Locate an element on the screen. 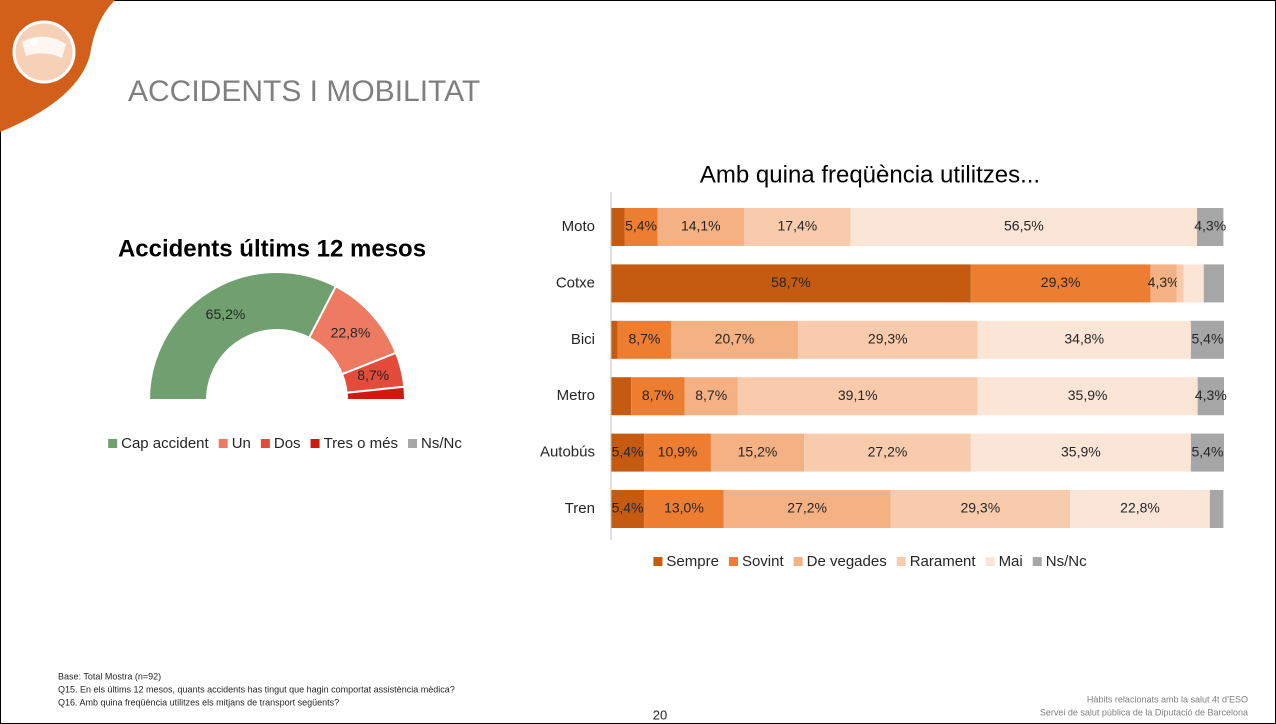 Image resolution: width=1276 pixels, height=724 pixels. legend-label: Mai is located at coordinates (1011, 561).